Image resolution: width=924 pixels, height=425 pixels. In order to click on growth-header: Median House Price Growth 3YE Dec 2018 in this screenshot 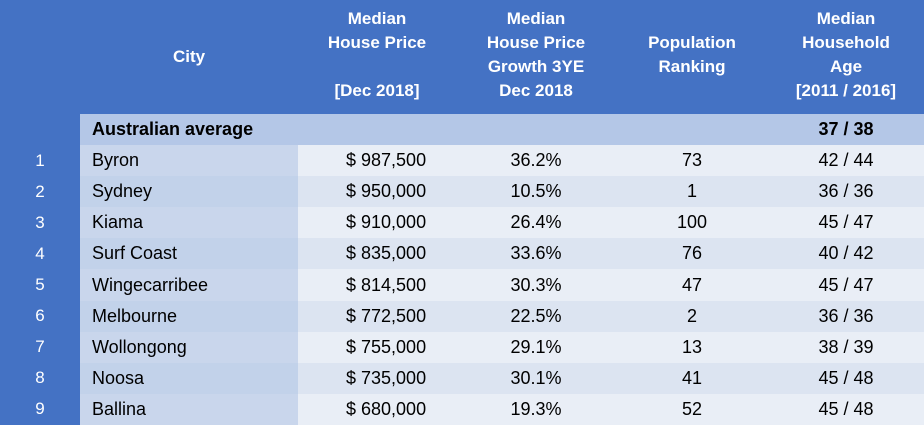, I will do `click(536, 57)`.